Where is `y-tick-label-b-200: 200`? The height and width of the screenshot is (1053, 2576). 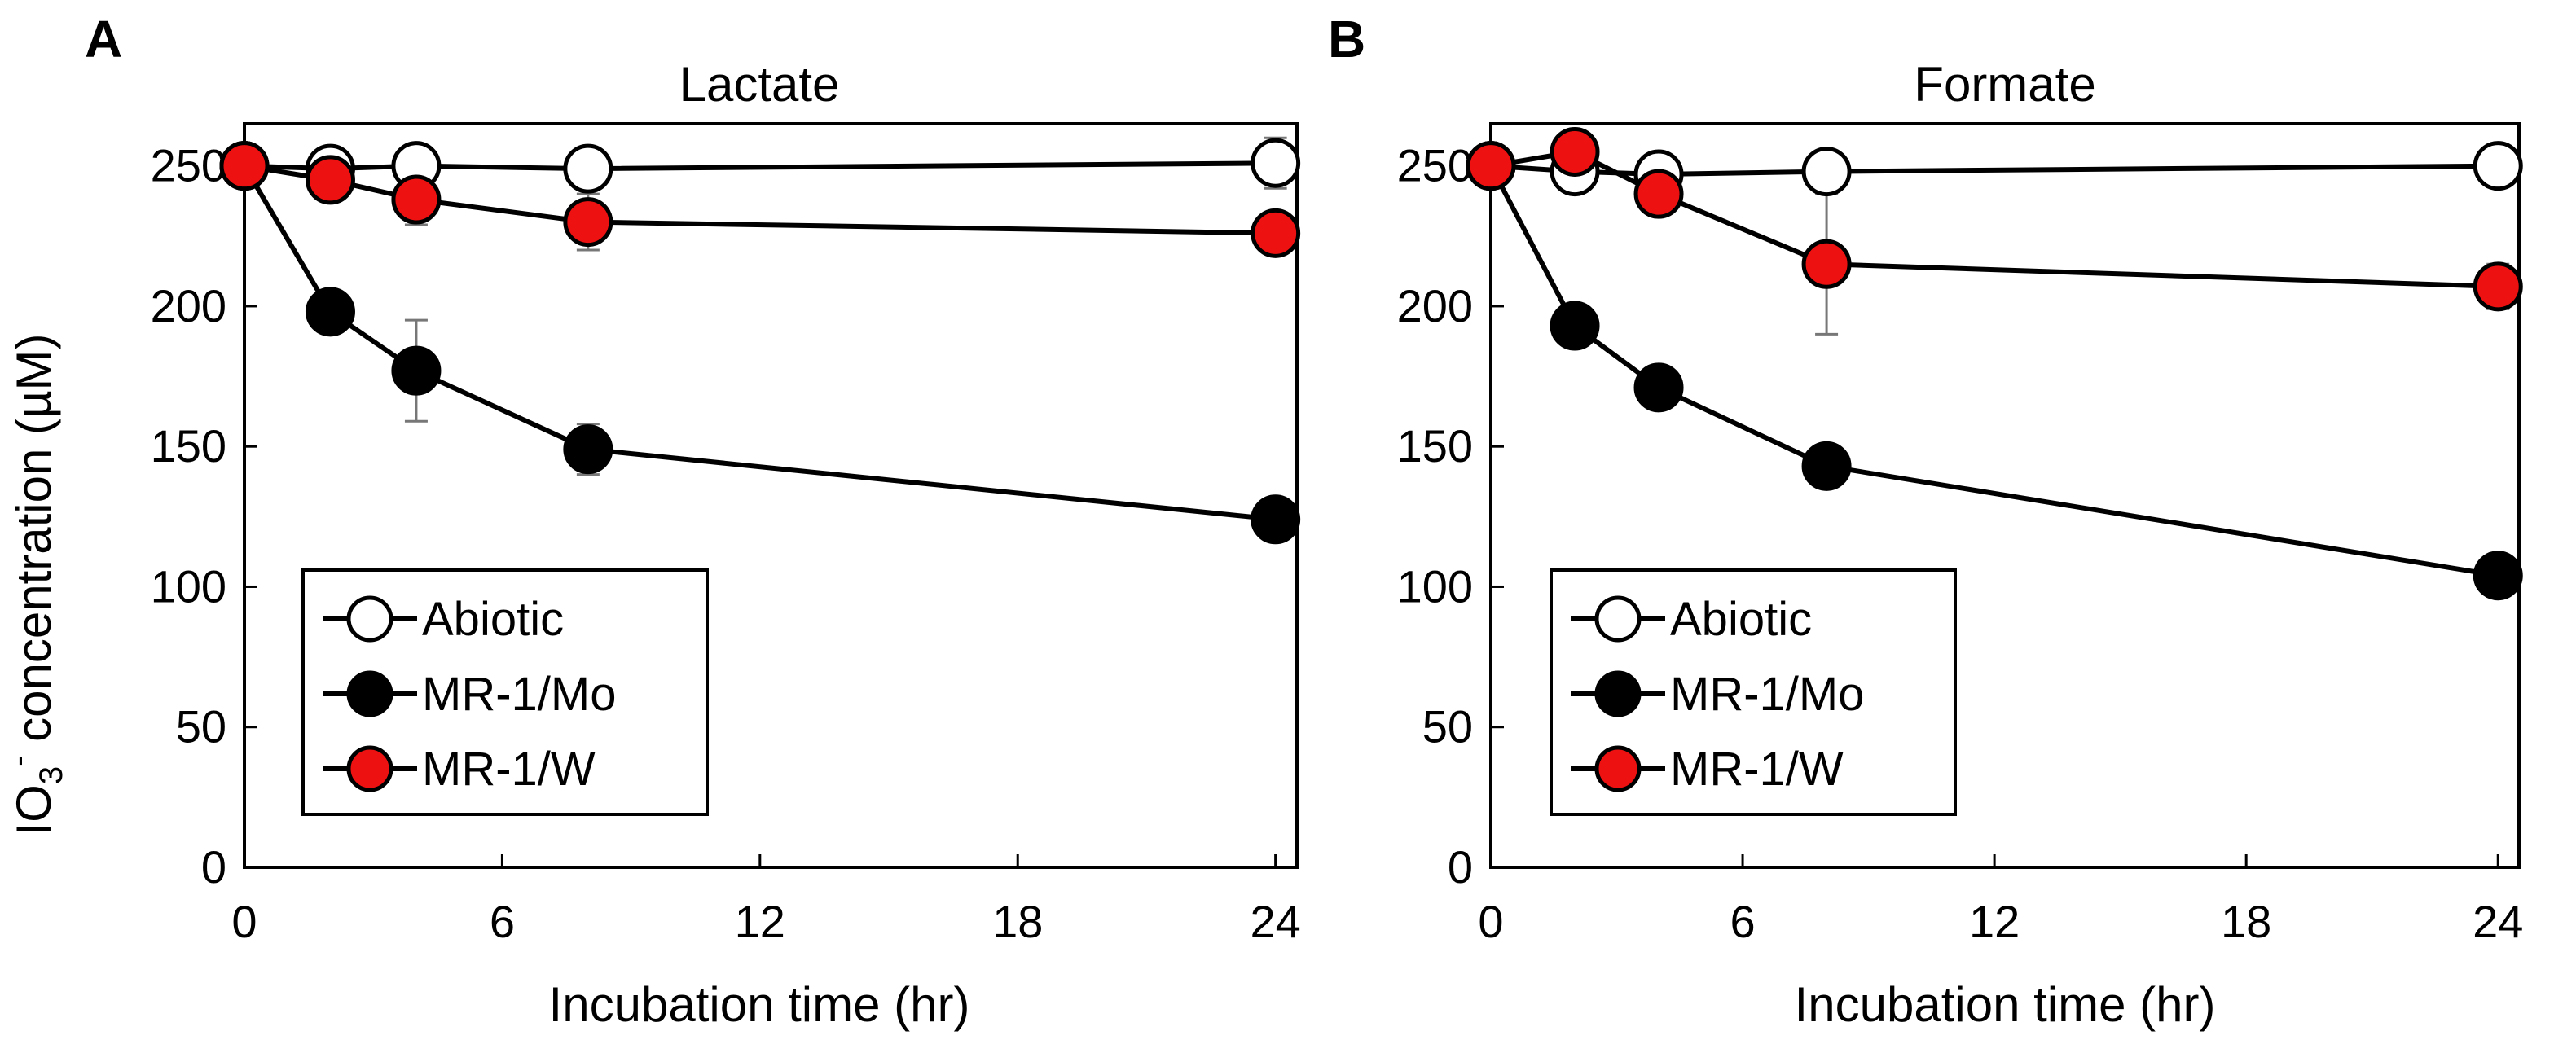 y-tick-label-b-200: 200 is located at coordinates (1435, 305).